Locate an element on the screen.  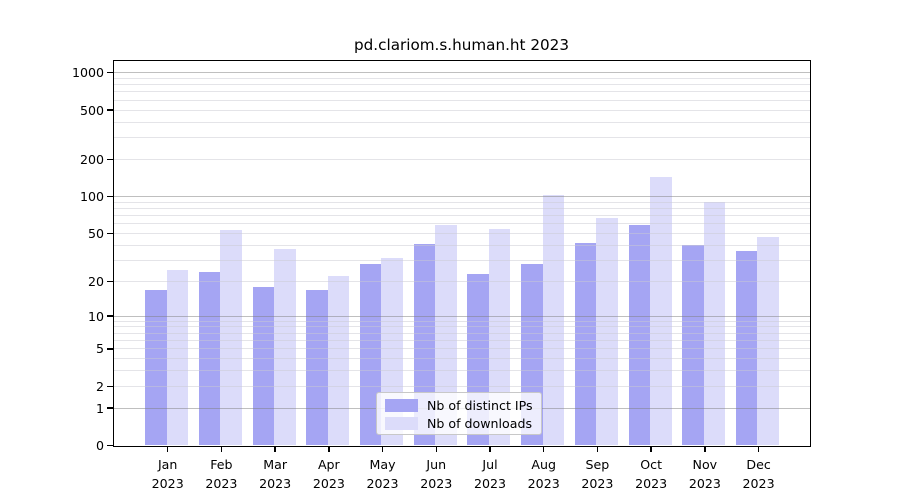
x-tick-jun is located at coordinates (436, 448).